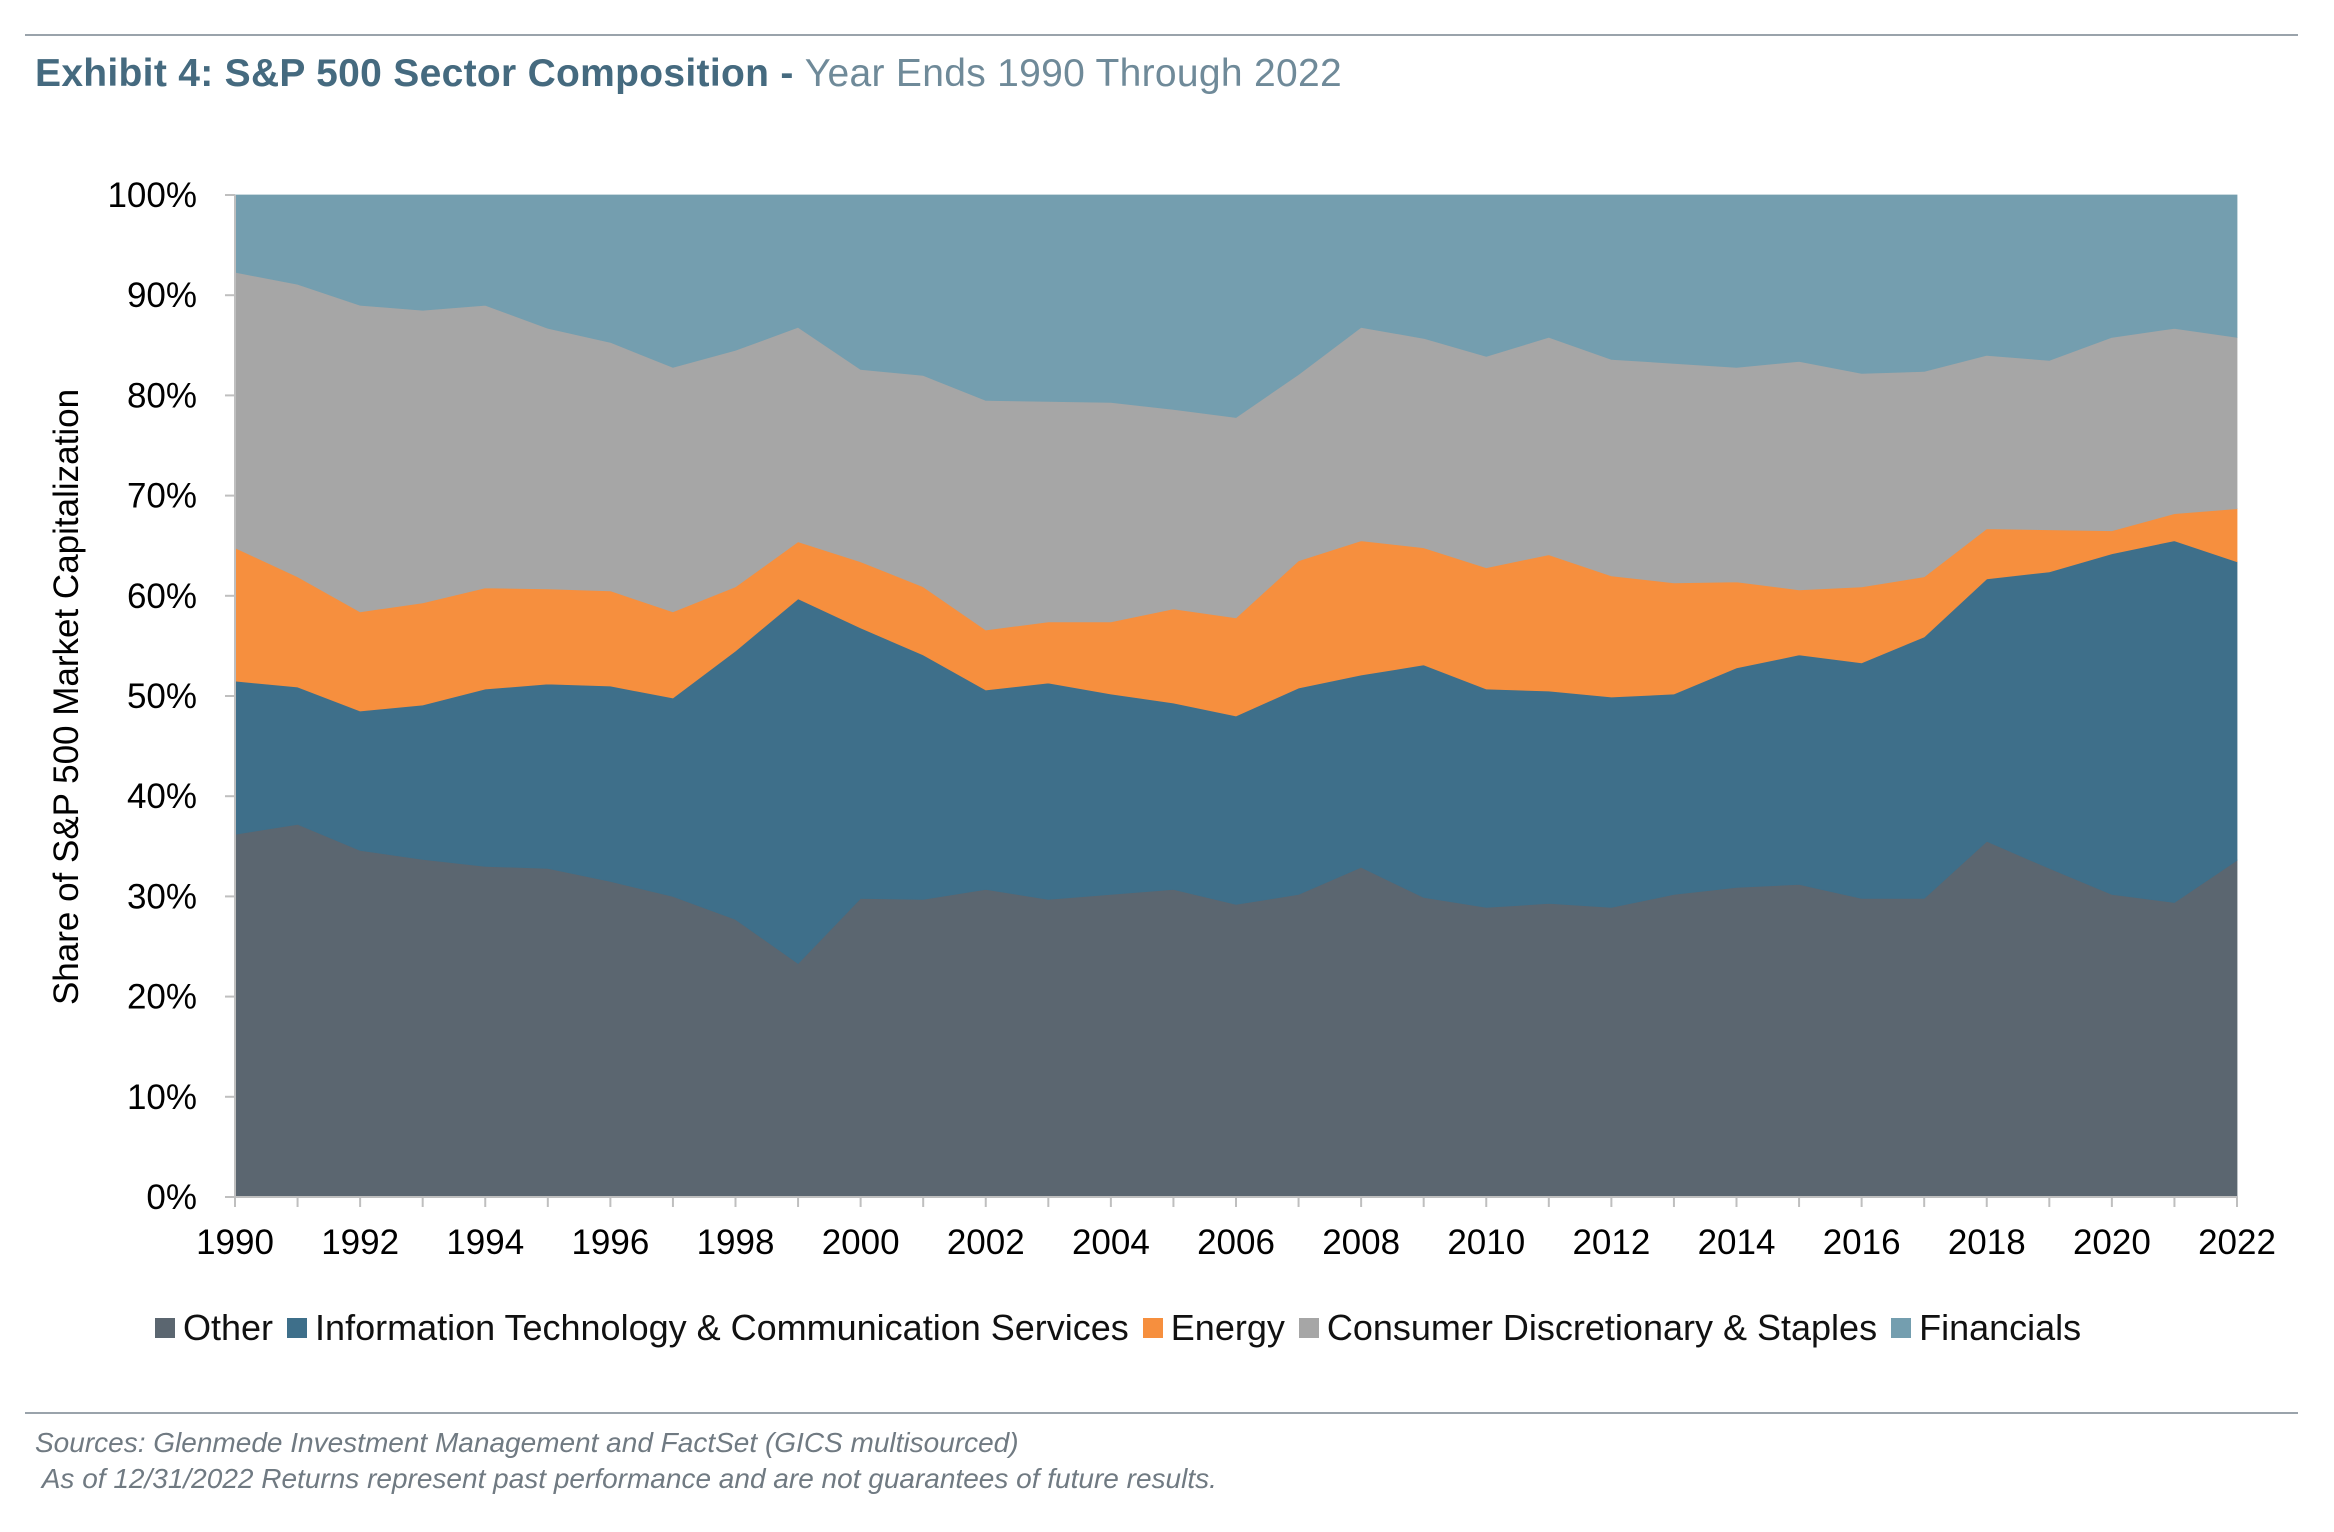 This screenshot has width=2334, height=1532. I want to click on legend-item: Energy, so click(1213, 1328).